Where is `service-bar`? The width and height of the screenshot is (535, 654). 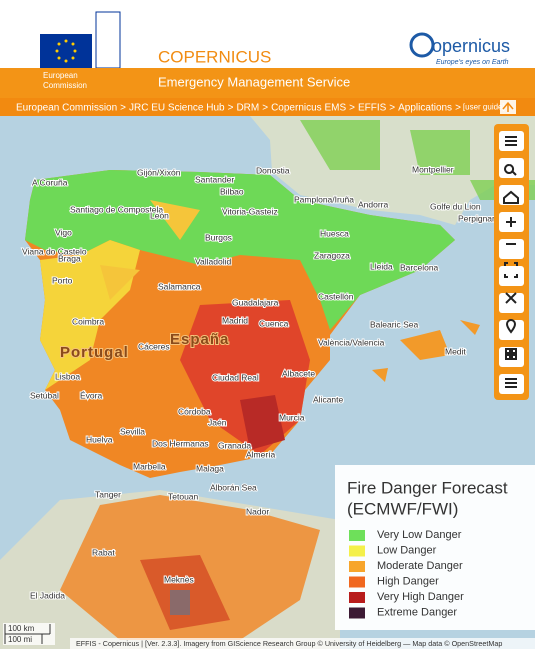
service-bar is located at coordinates (267, 83).